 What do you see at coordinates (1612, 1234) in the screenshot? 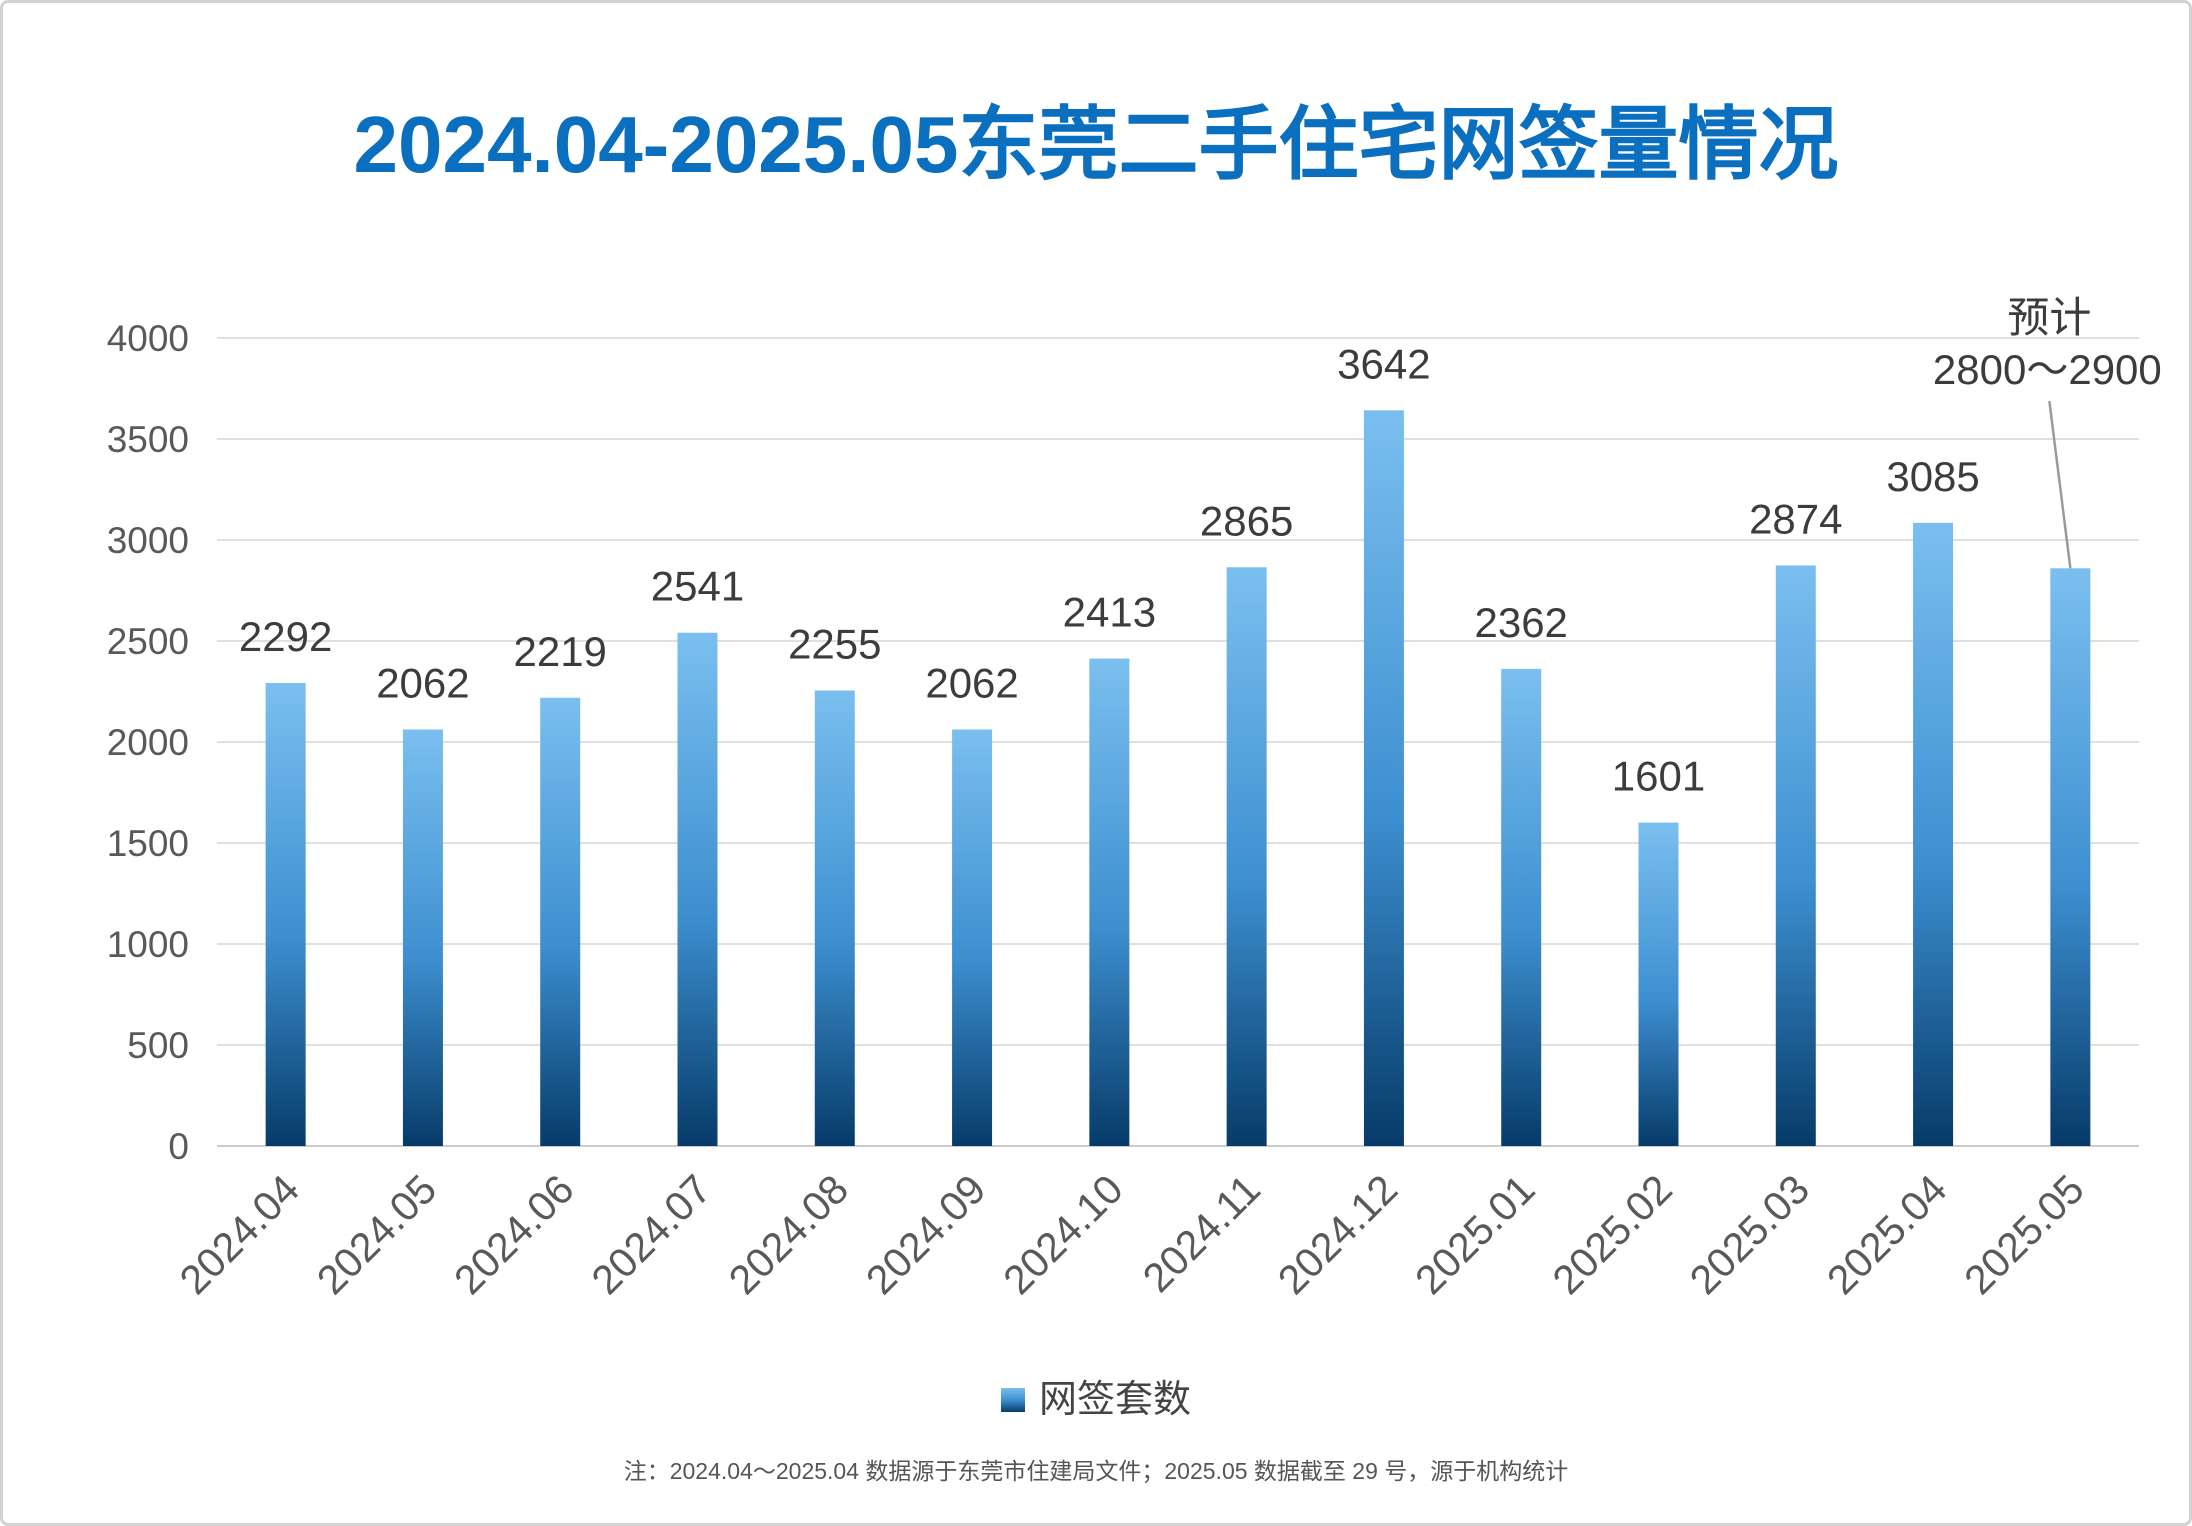
I see `x-tick-label: 2025.02` at bounding box center [1612, 1234].